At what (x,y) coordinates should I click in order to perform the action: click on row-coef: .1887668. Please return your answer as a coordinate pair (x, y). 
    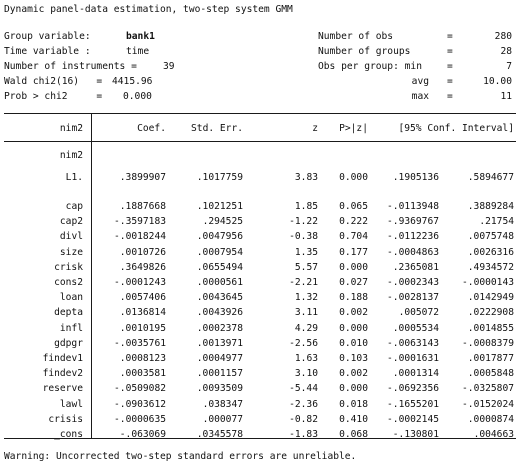
    Looking at the image, I should click on (142, 206).